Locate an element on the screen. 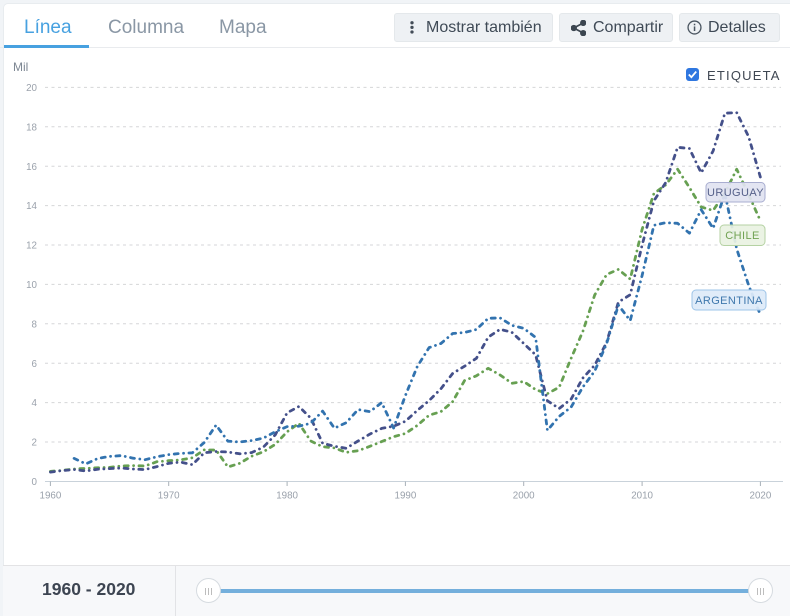 The image size is (790, 616). svg-text: 2000 is located at coordinates (524, 495).